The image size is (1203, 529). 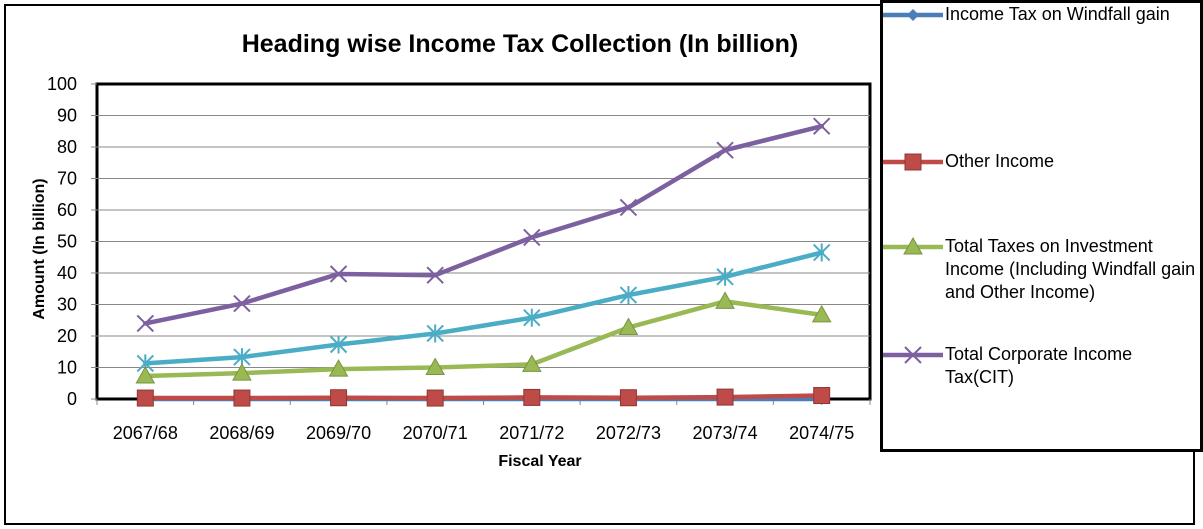 What do you see at coordinates (531, 433) in the screenshot?
I see `x-tick-label: 2071/72` at bounding box center [531, 433].